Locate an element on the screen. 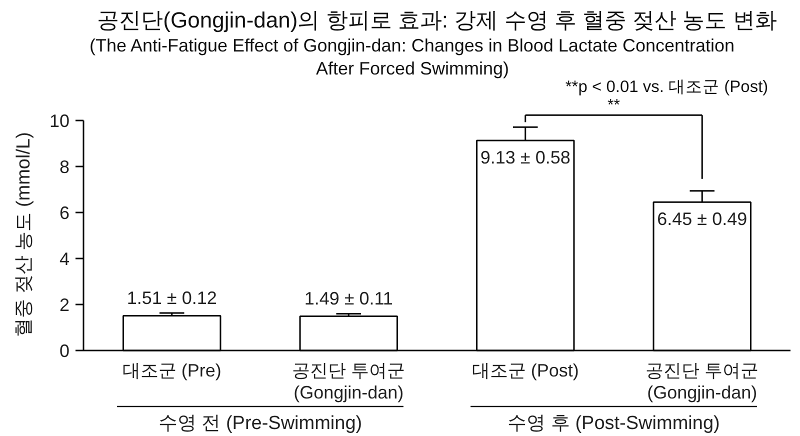 The height and width of the screenshot is (436, 800). y-tick-label: 6 is located at coordinates (64, 213).